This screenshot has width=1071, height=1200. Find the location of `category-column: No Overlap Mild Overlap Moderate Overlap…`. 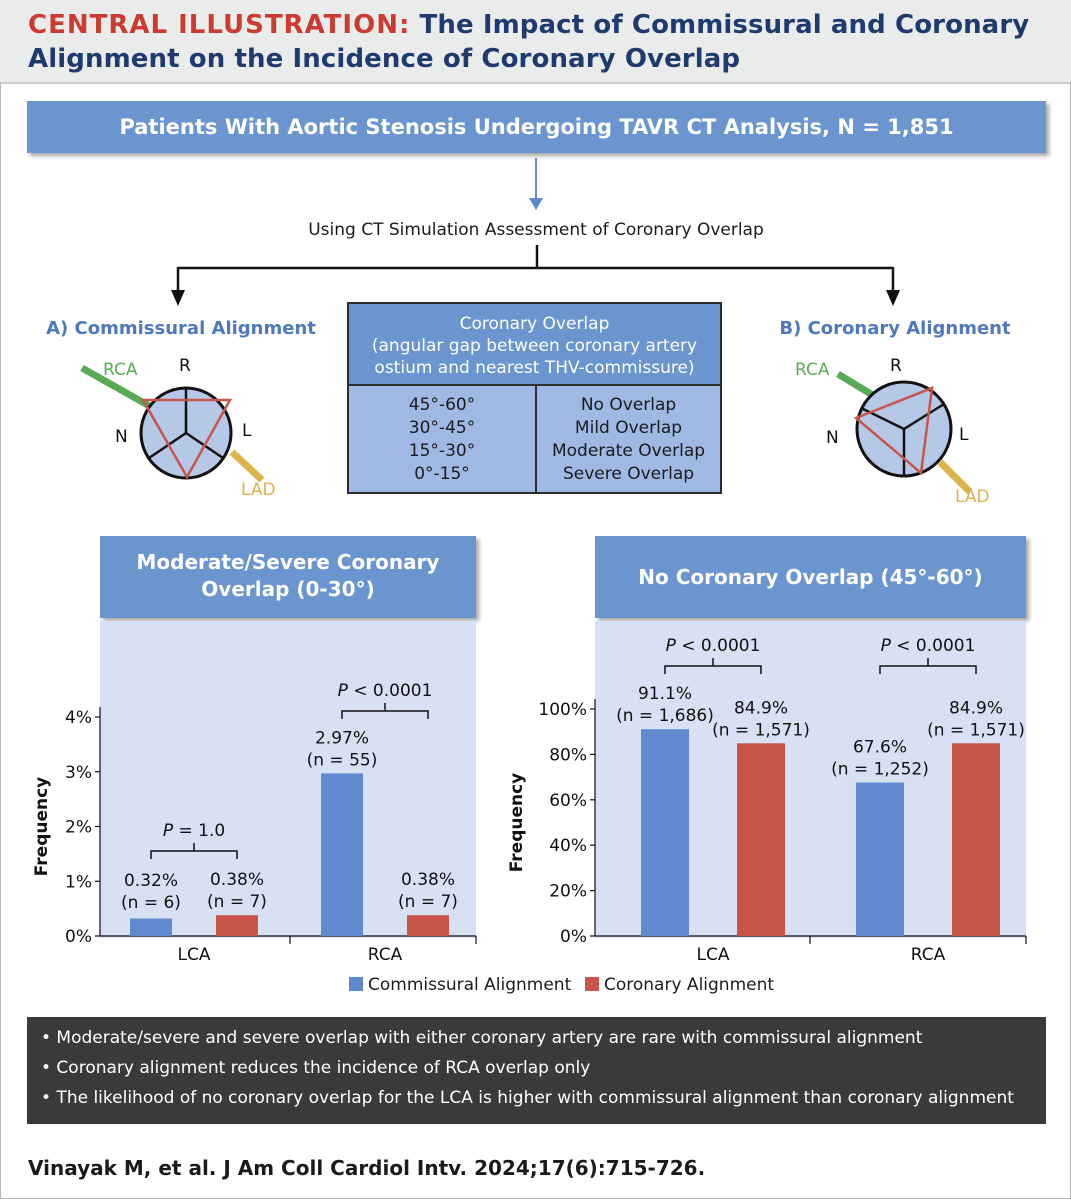

category-column: No Overlap Mild Overlap Moderate Overlap… is located at coordinates (628, 440).